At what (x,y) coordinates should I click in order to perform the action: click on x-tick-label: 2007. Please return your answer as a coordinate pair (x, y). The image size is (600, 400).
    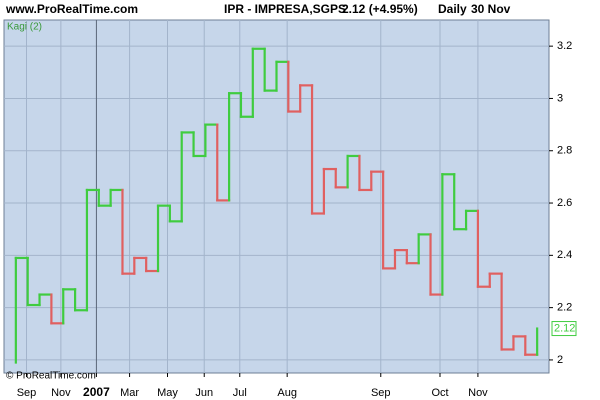
    Looking at the image, I should click on (96, 392).